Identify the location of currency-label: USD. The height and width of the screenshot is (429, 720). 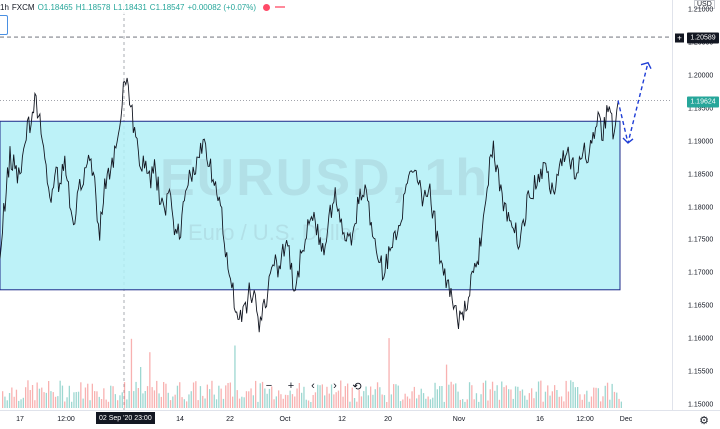
(704, 4).